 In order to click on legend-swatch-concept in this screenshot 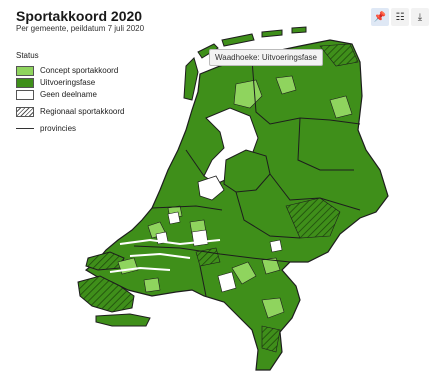, I will do `click(25, 70)`.